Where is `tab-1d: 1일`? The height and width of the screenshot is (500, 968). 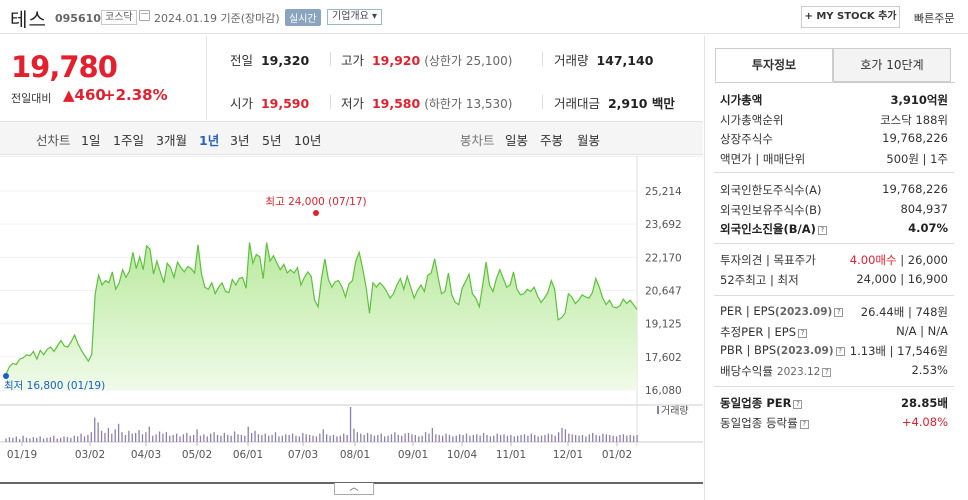 tab-1d: 1일 is located at coordinates (91, 140).